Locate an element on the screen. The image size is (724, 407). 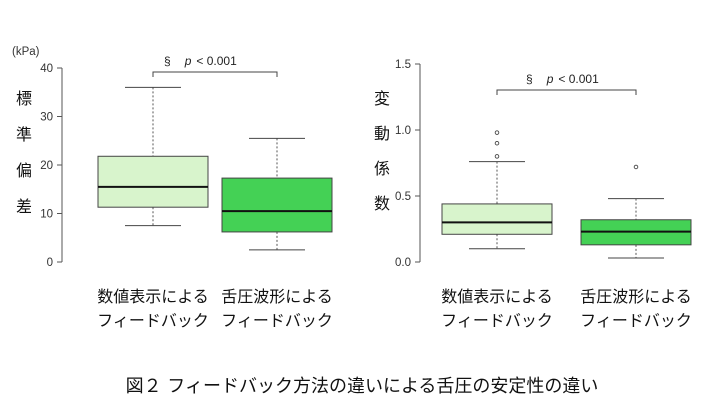
y-tick-label: 20 is located at coordinates (46, 166).